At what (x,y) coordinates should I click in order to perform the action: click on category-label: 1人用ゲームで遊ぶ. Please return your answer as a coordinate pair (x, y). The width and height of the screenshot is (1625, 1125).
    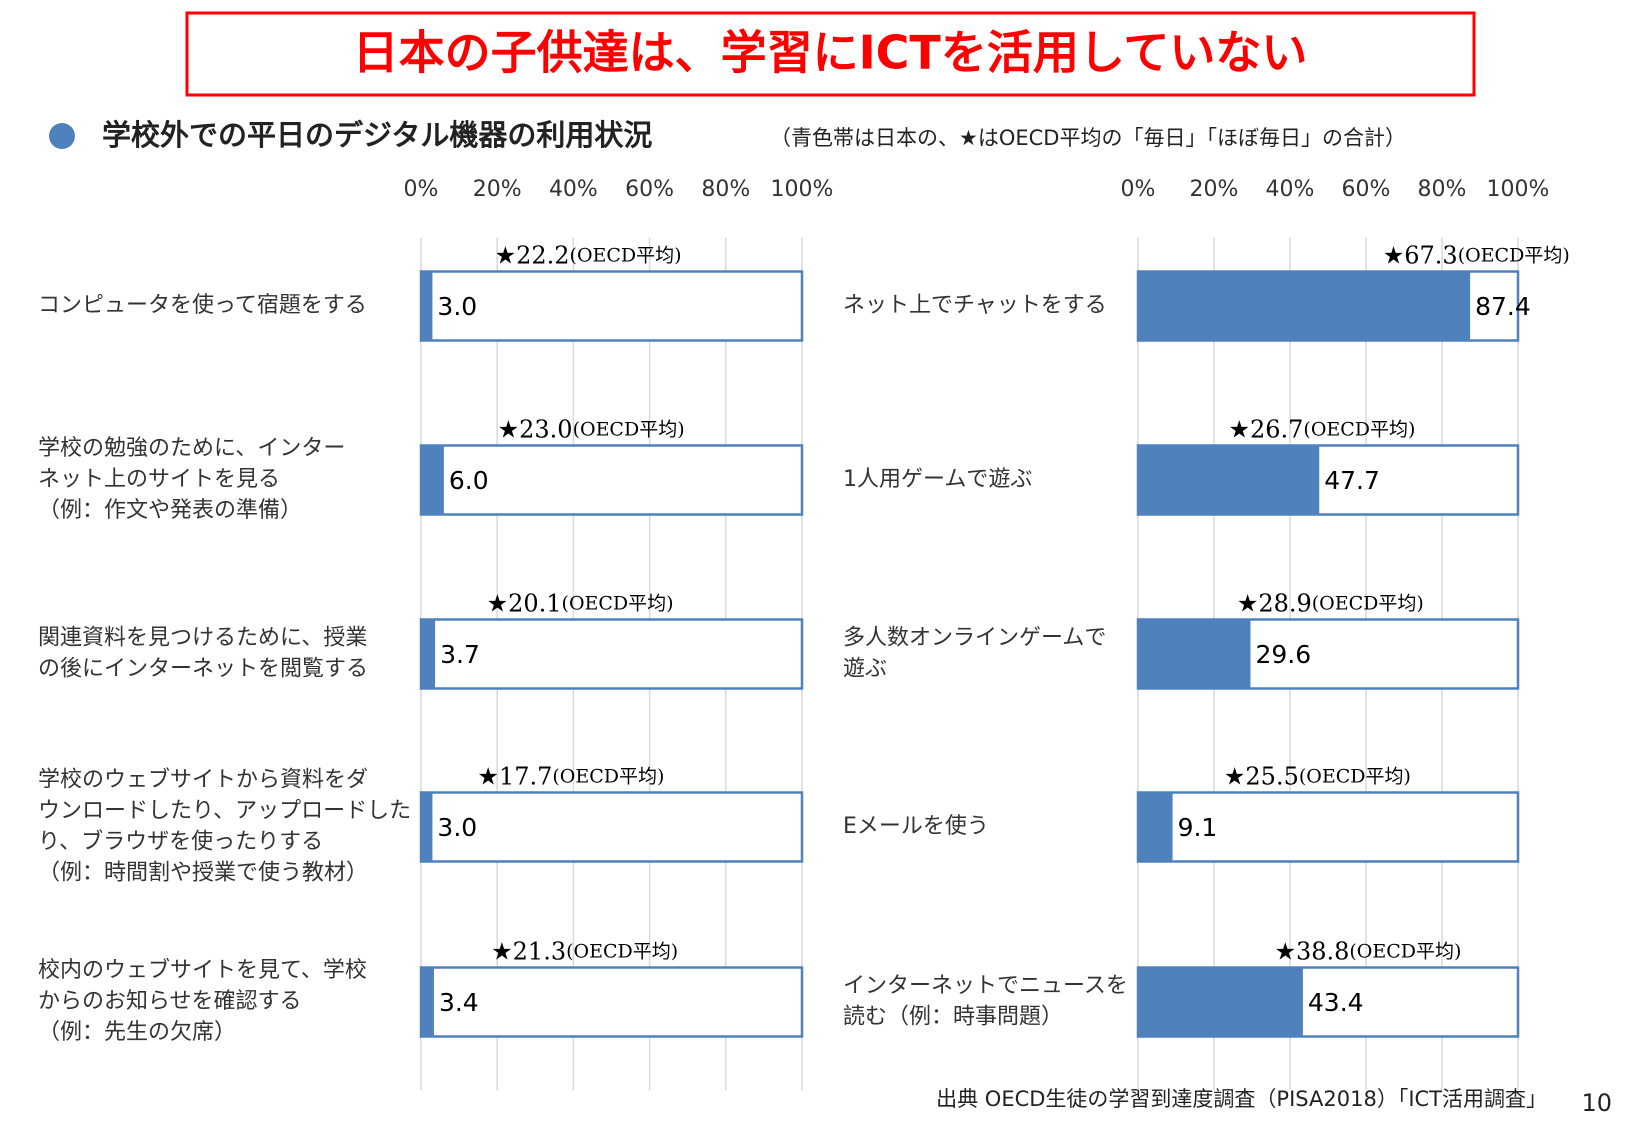
    Looking at the image, I should click on (937, 479).